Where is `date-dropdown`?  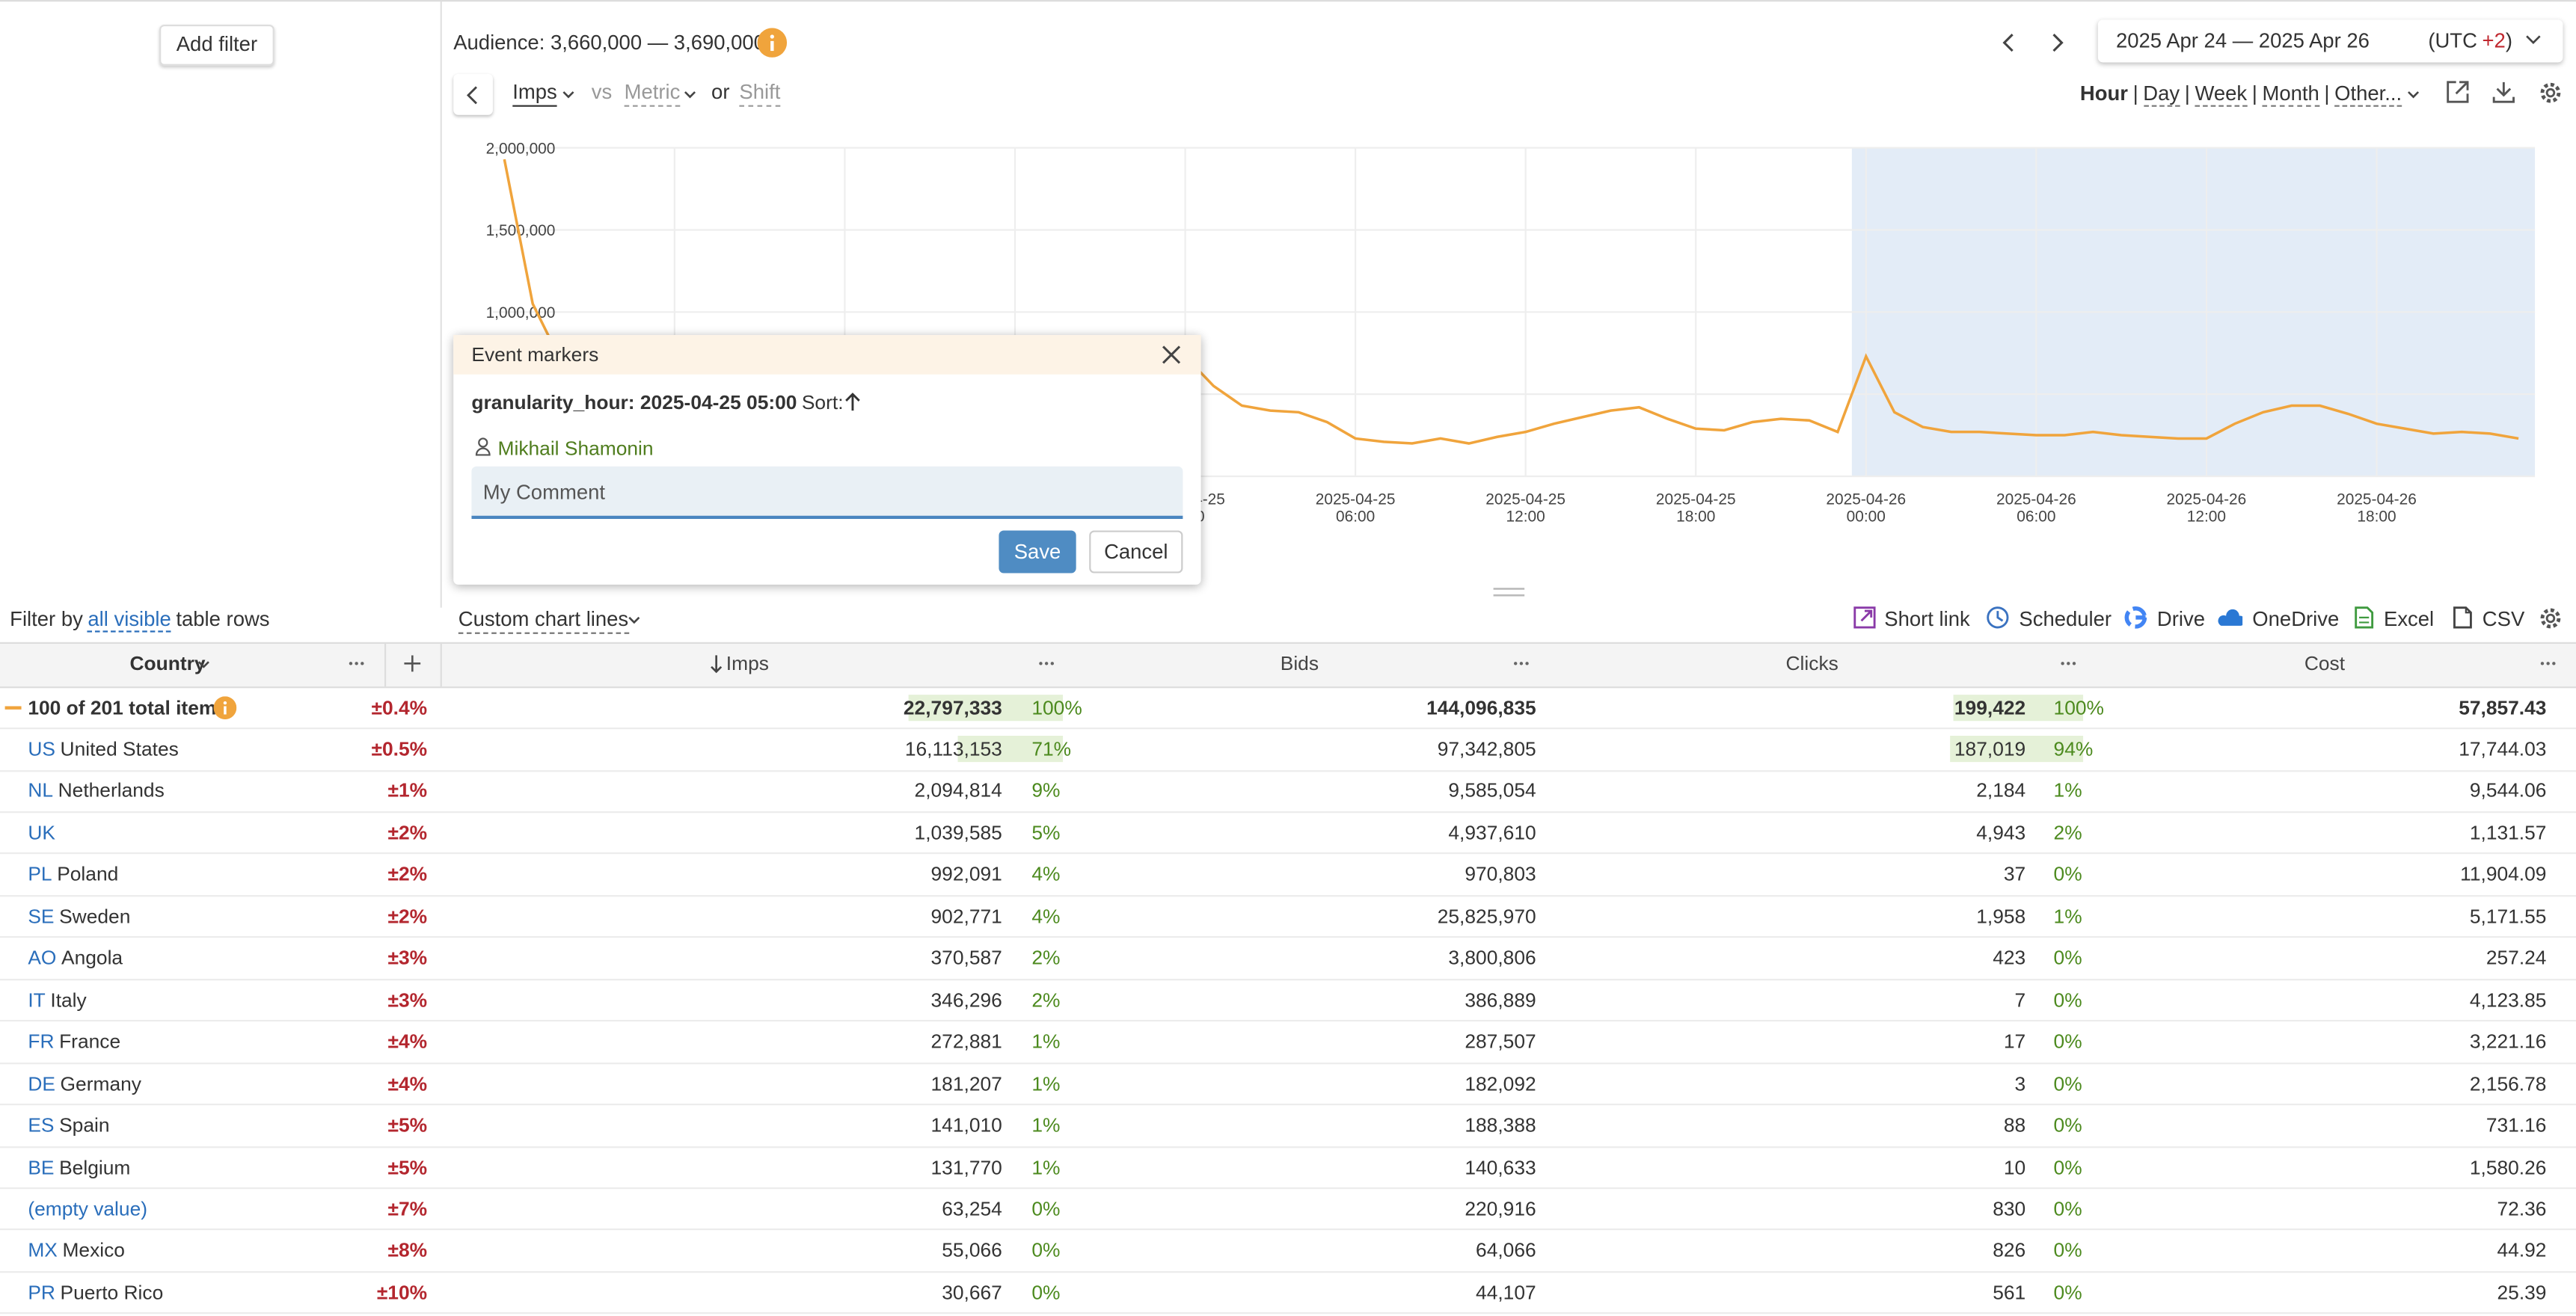
date-dropdown is located at coordinates (2533, 40).